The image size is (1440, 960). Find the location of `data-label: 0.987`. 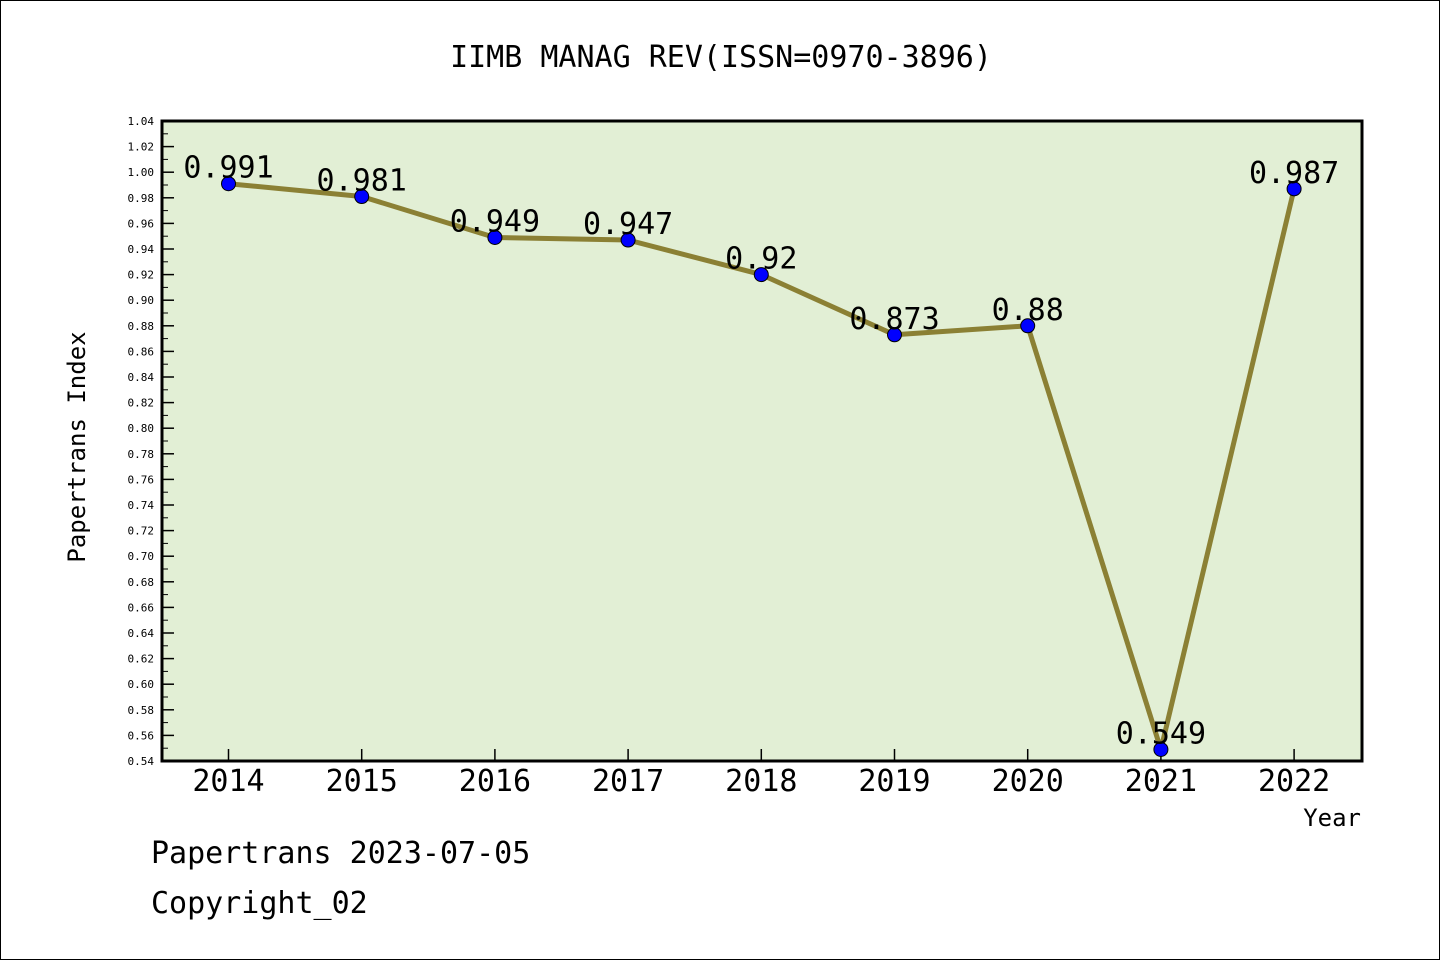

data-label: 0.987 is located at coordinates (1294, 173).